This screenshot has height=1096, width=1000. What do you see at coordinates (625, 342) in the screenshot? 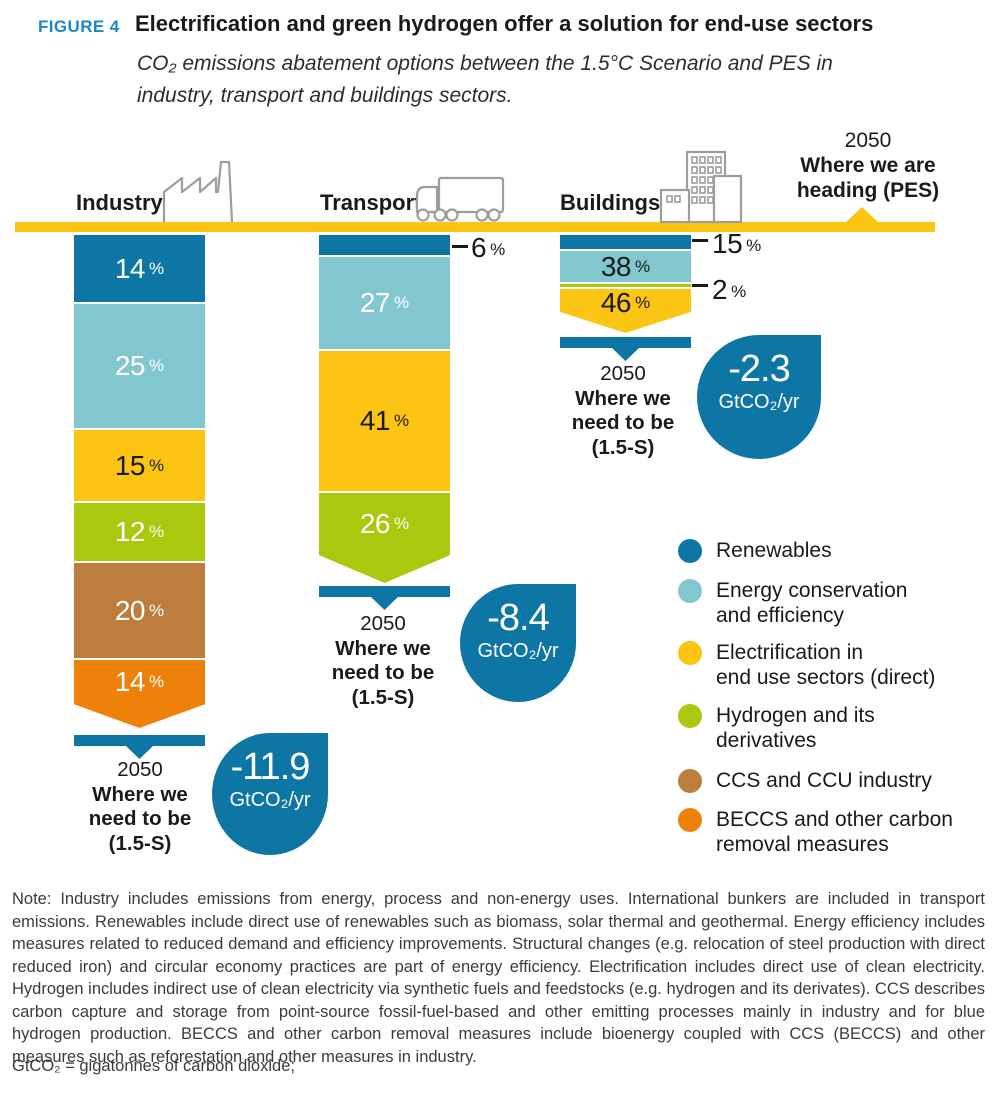
I see `buildings-target-bar` at bounding box center [625, 342].